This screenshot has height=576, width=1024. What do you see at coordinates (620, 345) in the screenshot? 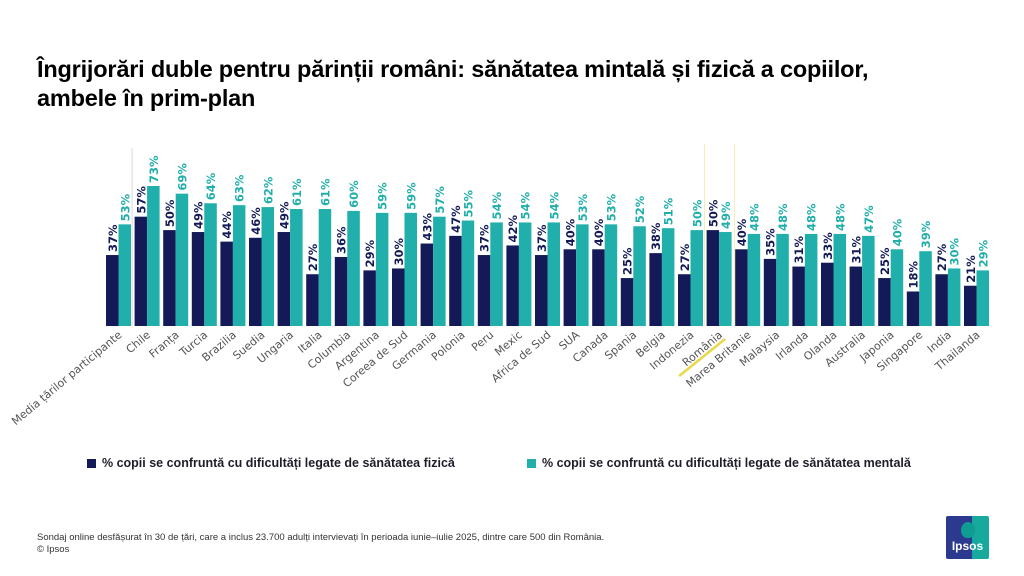
I see `x-tick-label: Spania` at bounding box center [620, 345].